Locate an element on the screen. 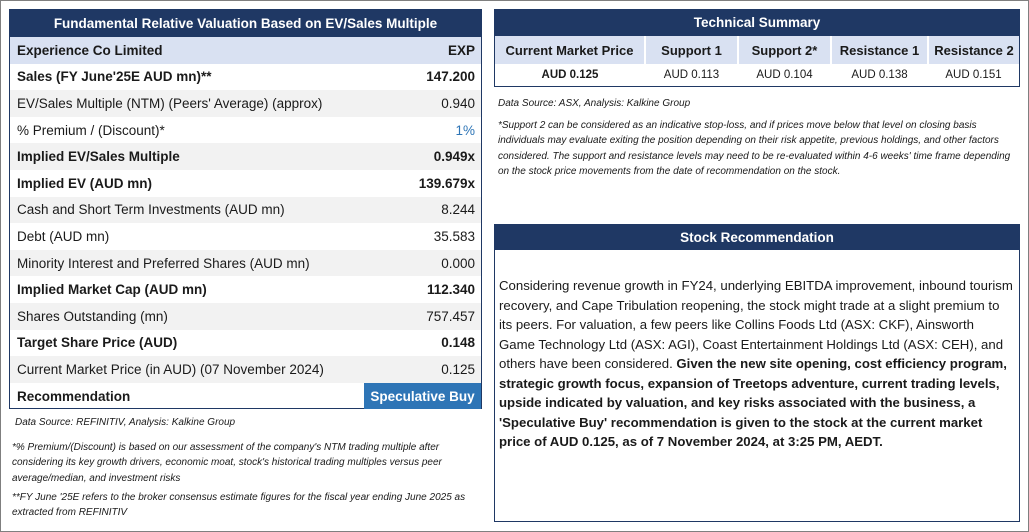 This screenshot has width=1029, height=532. value-resistance-1: AUD 0.138 is located at coordinates (879, 75).